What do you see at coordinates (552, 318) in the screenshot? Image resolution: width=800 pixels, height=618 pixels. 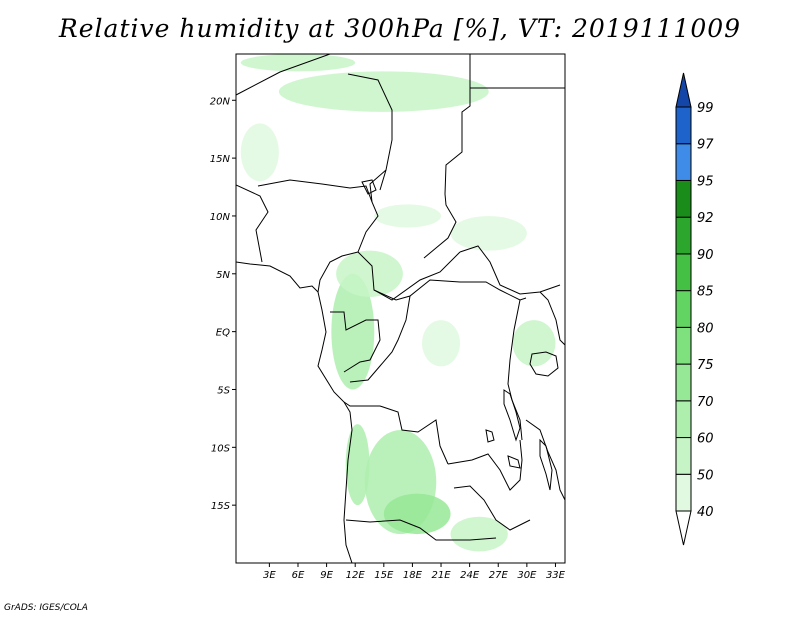 I see `border-uganda-kenya` at bounding box center [552, 318].